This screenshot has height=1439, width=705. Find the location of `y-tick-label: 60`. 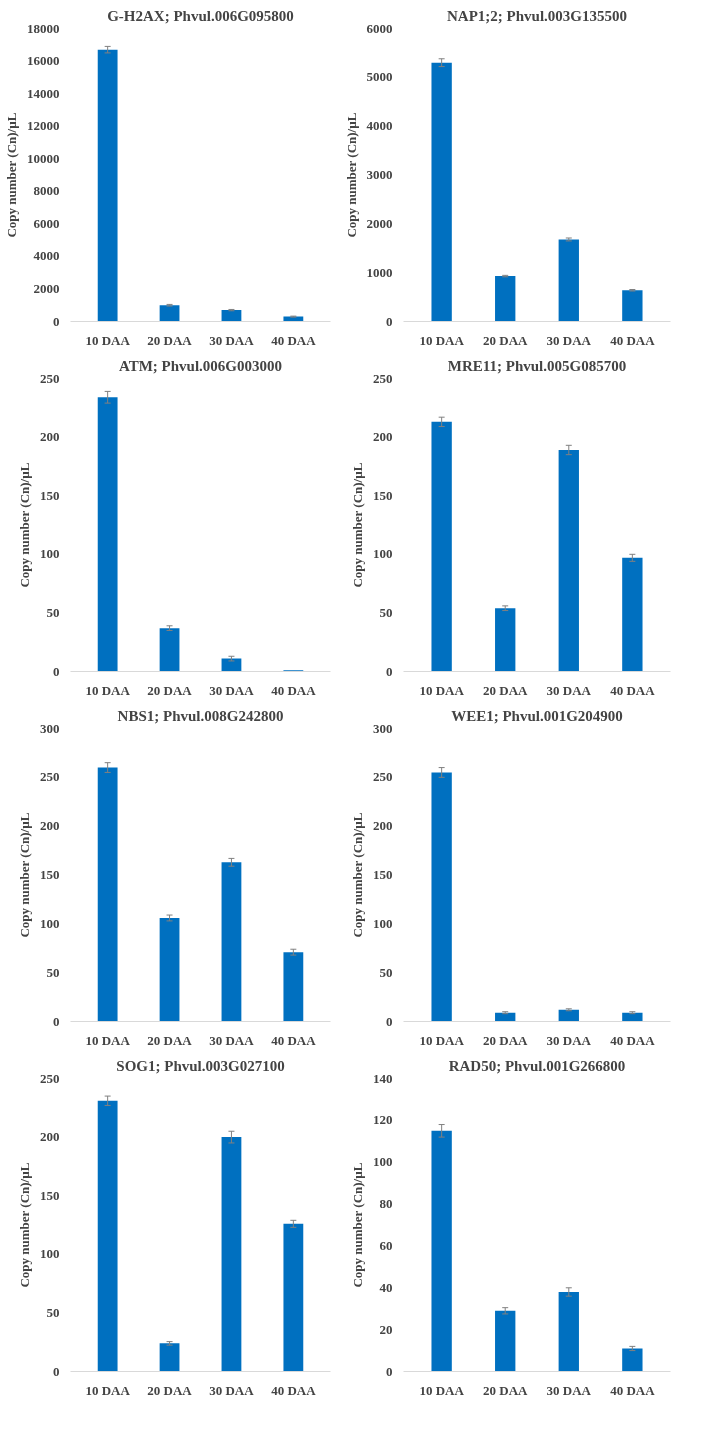

y-tick-label: 60 is located at coordinates (386, 1245).